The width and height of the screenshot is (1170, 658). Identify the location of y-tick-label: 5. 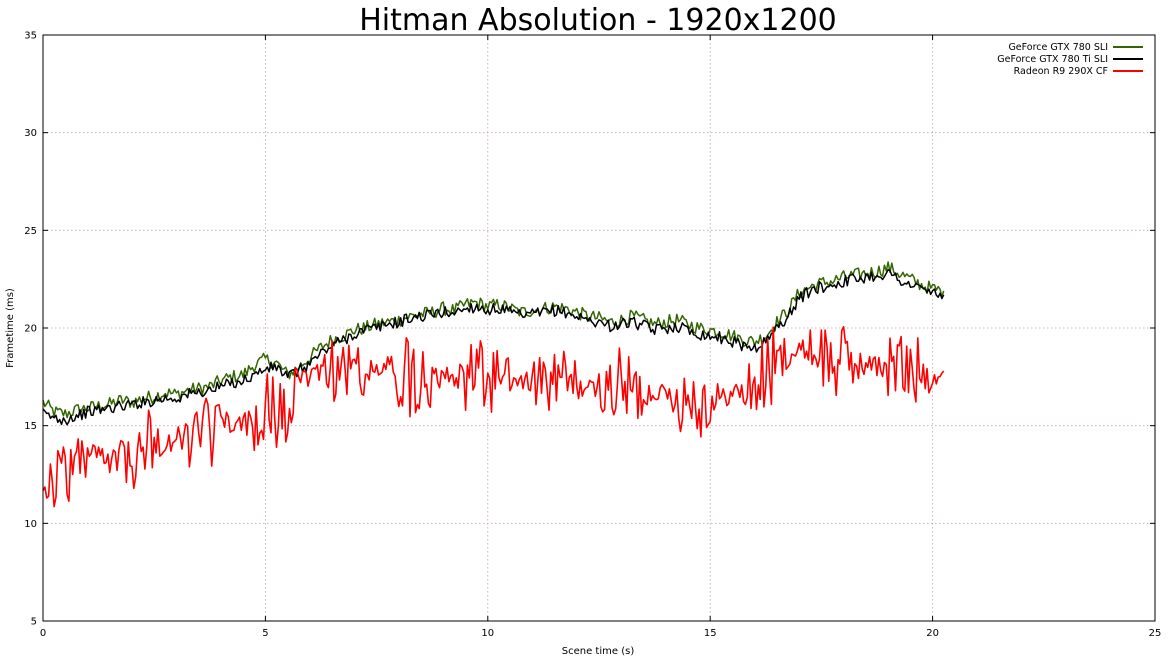
(34, 622).